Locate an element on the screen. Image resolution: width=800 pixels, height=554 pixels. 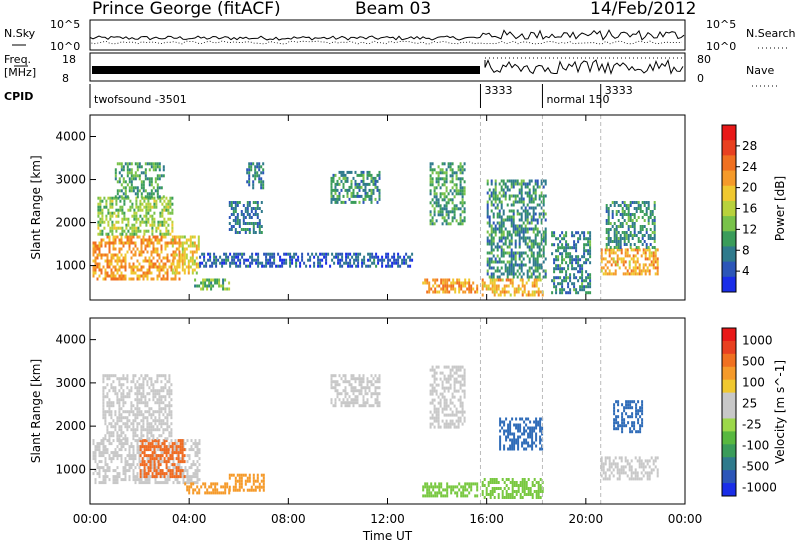
data-region is located at coordinates (255, 176).